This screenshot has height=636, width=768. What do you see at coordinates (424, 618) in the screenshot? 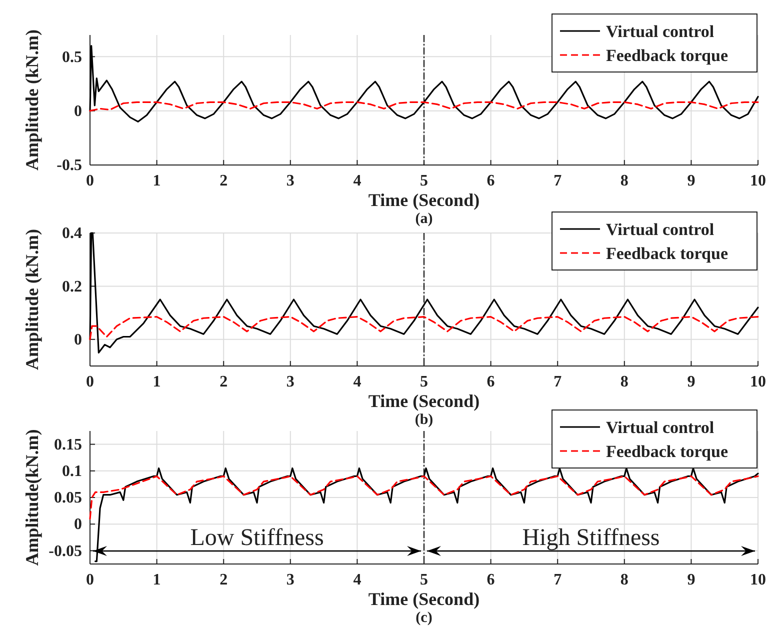
I see `text: (c)` at bounding box center [424, 618].